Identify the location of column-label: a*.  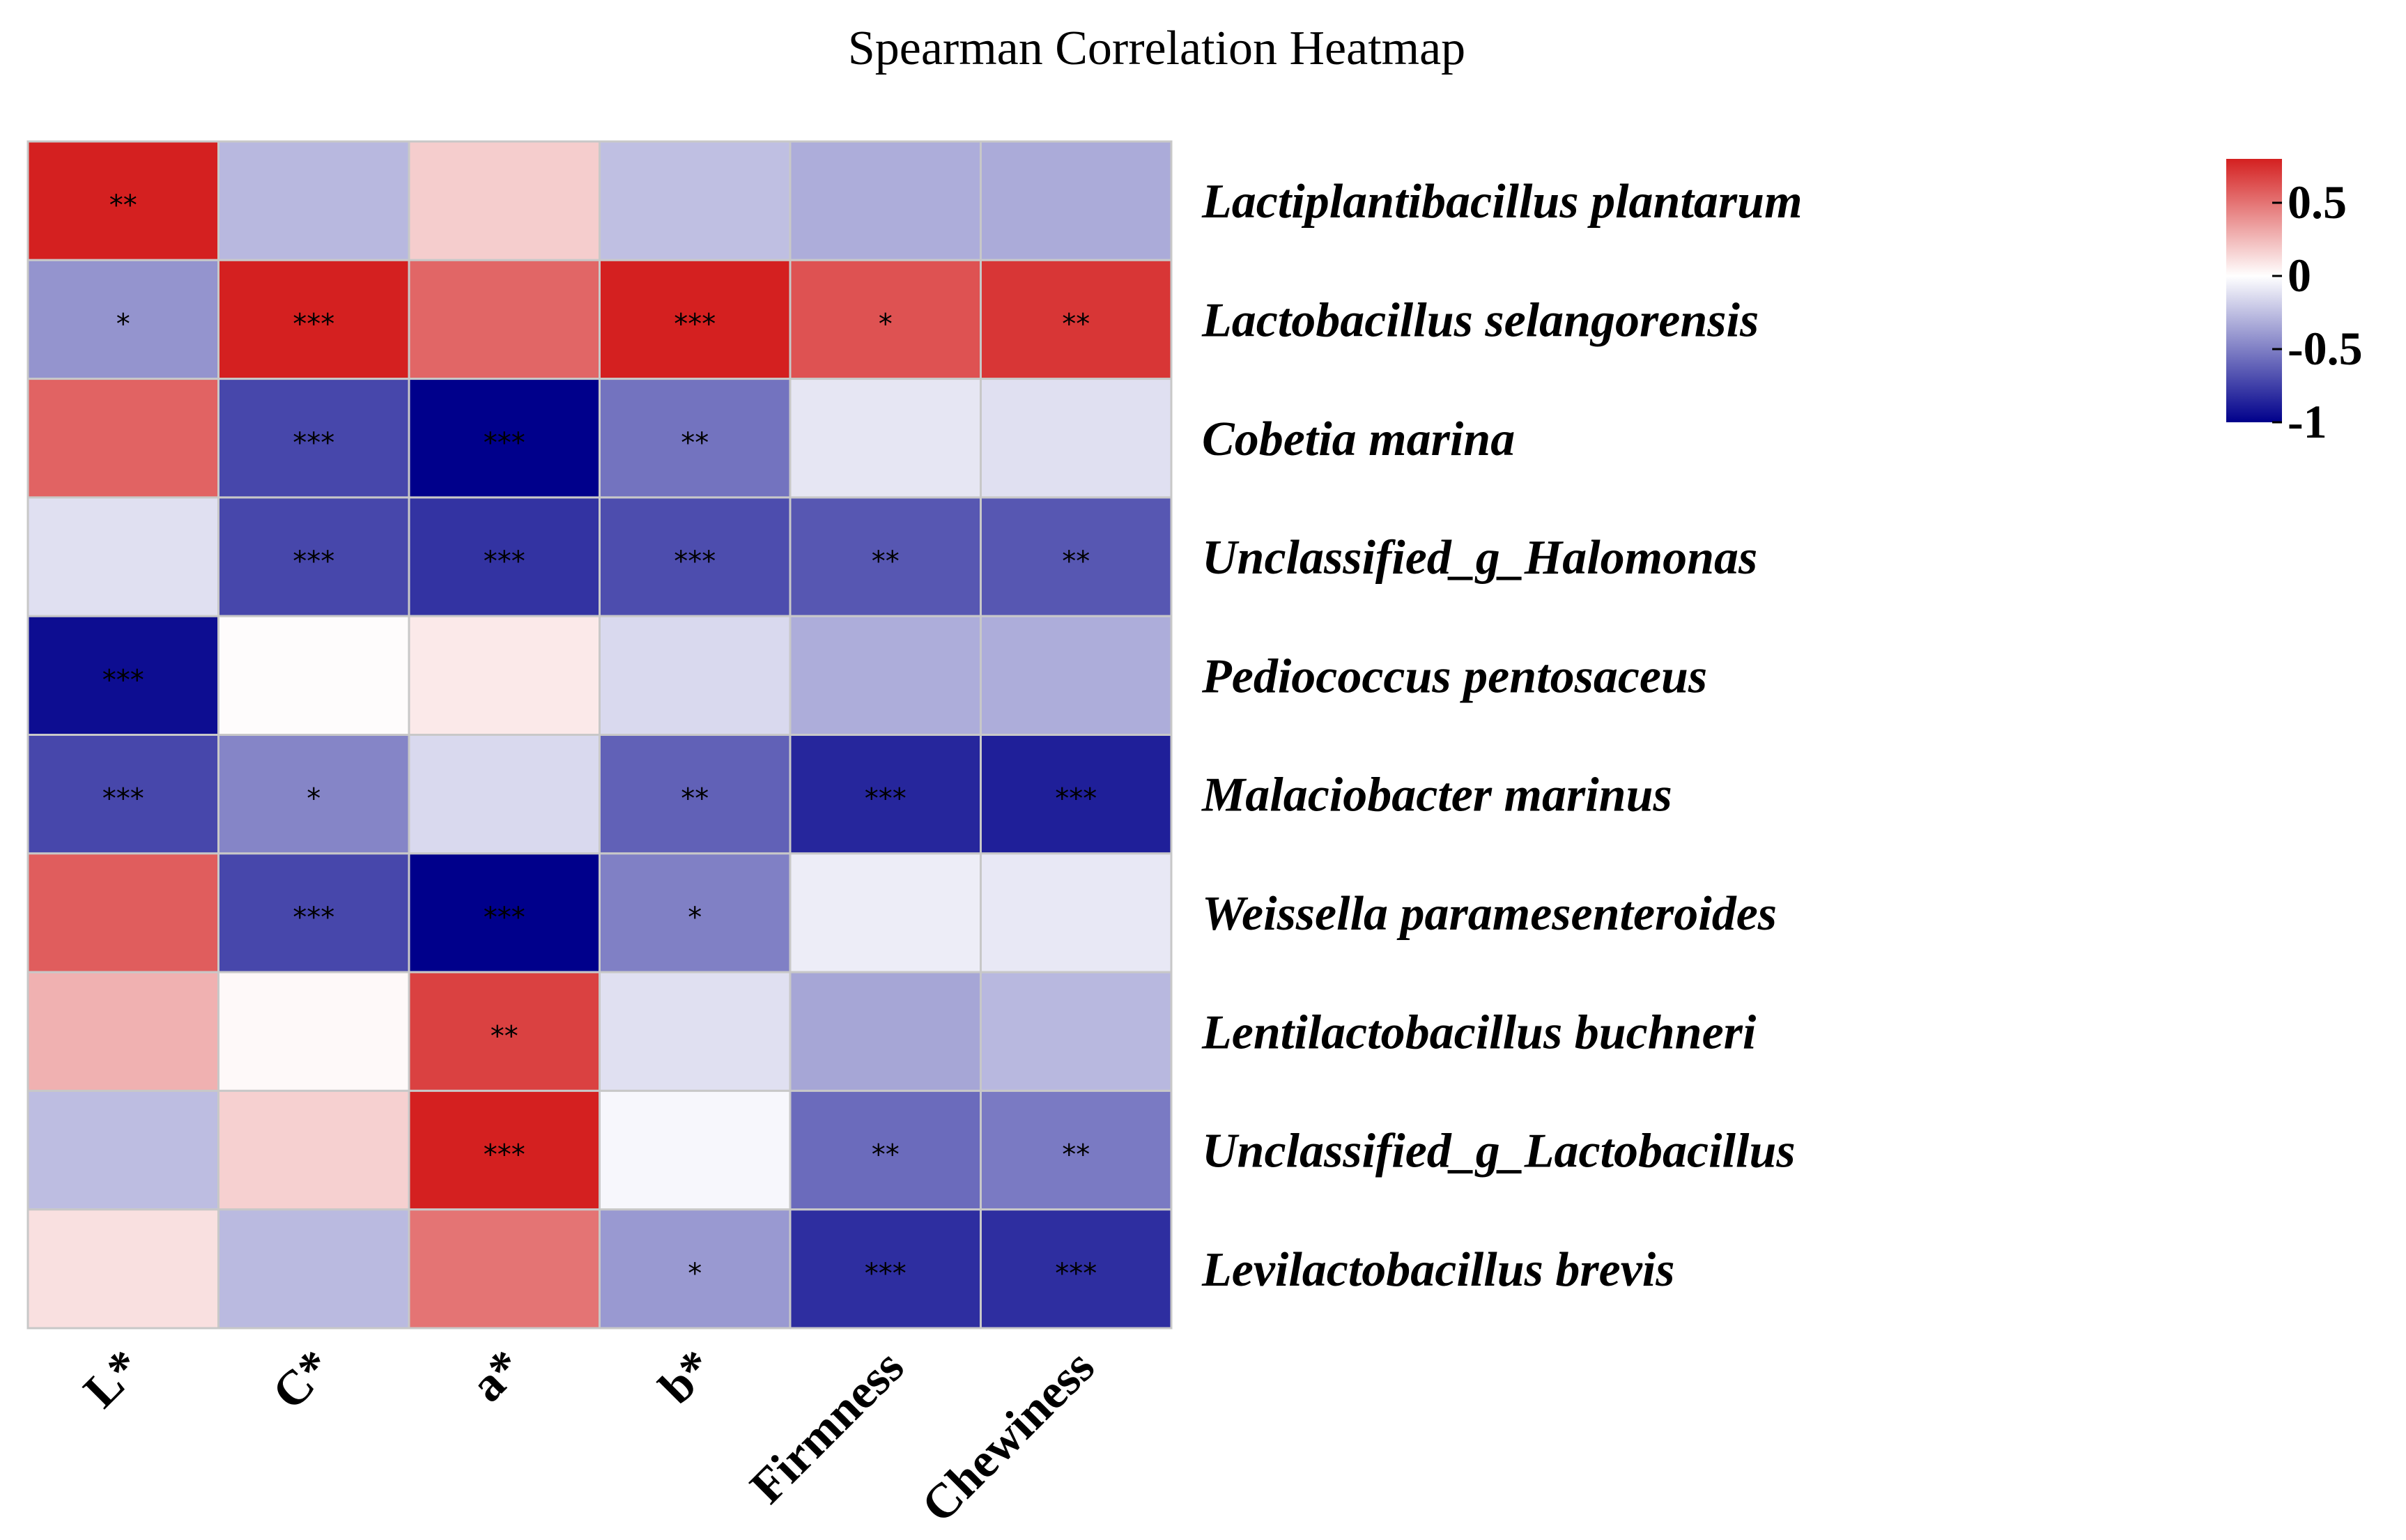
(497, 1376).